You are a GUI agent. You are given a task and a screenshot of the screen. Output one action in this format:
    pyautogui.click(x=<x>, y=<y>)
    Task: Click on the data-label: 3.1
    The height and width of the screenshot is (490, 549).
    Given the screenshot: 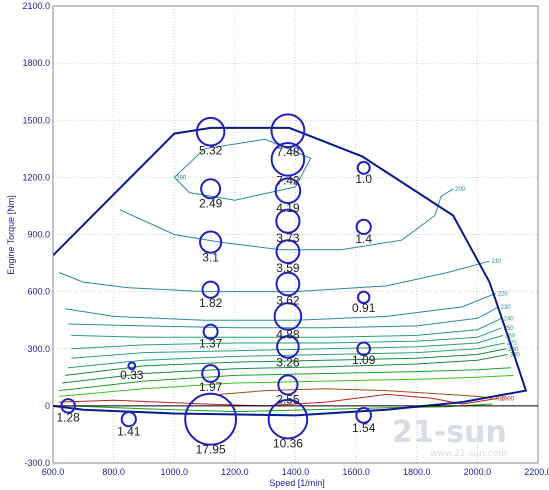 What is the action you would take?
    pyautogui.click(x=210, y=258)
    